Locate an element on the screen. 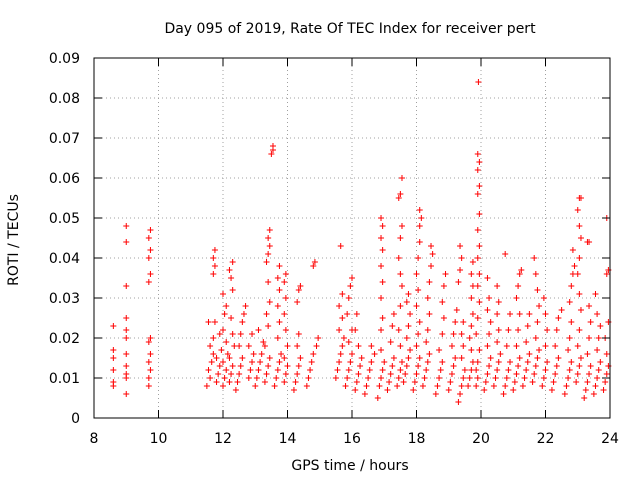 The height and width of the screenshot is (480, 640). y-tick-label: 0.04 is located at coordinates (64, 259).